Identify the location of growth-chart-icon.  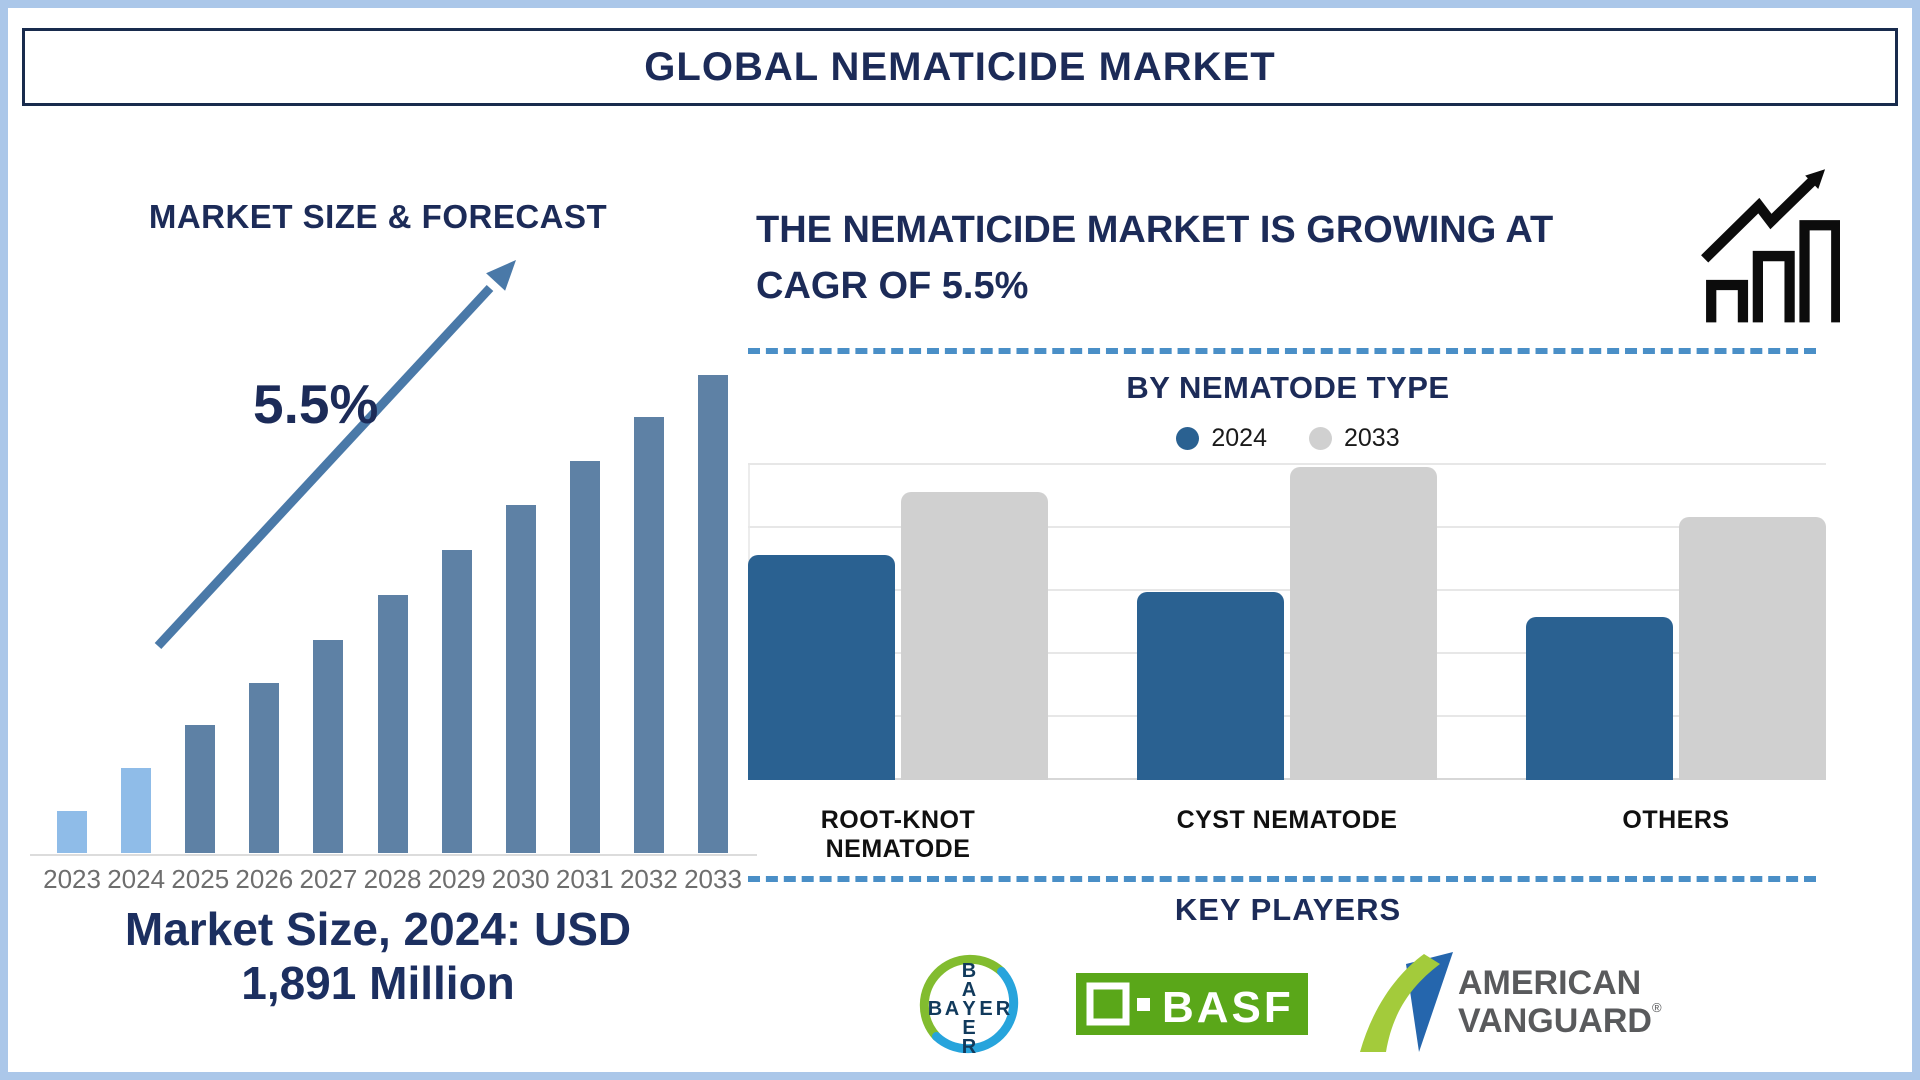
(1770, 246).